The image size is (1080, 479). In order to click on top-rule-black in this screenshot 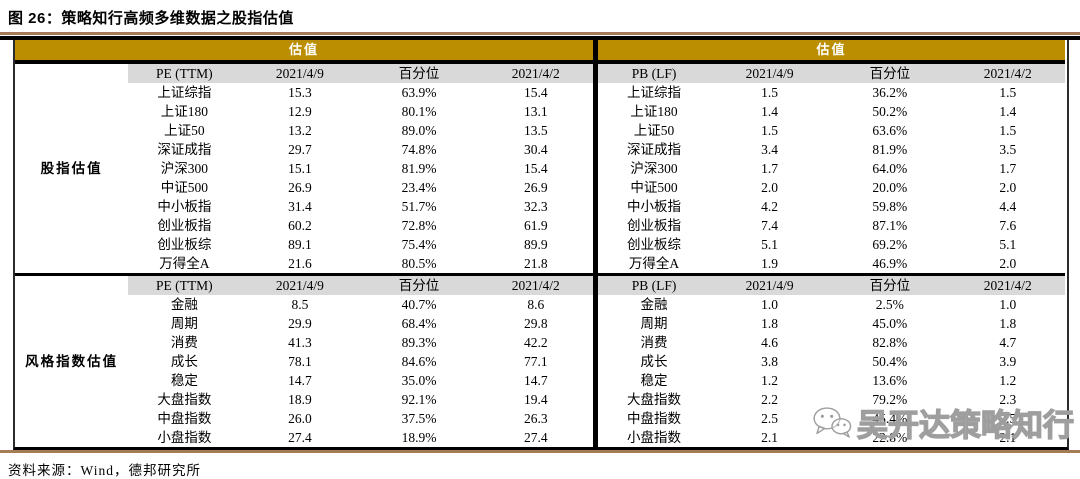, I will do `click(540, 38)`.